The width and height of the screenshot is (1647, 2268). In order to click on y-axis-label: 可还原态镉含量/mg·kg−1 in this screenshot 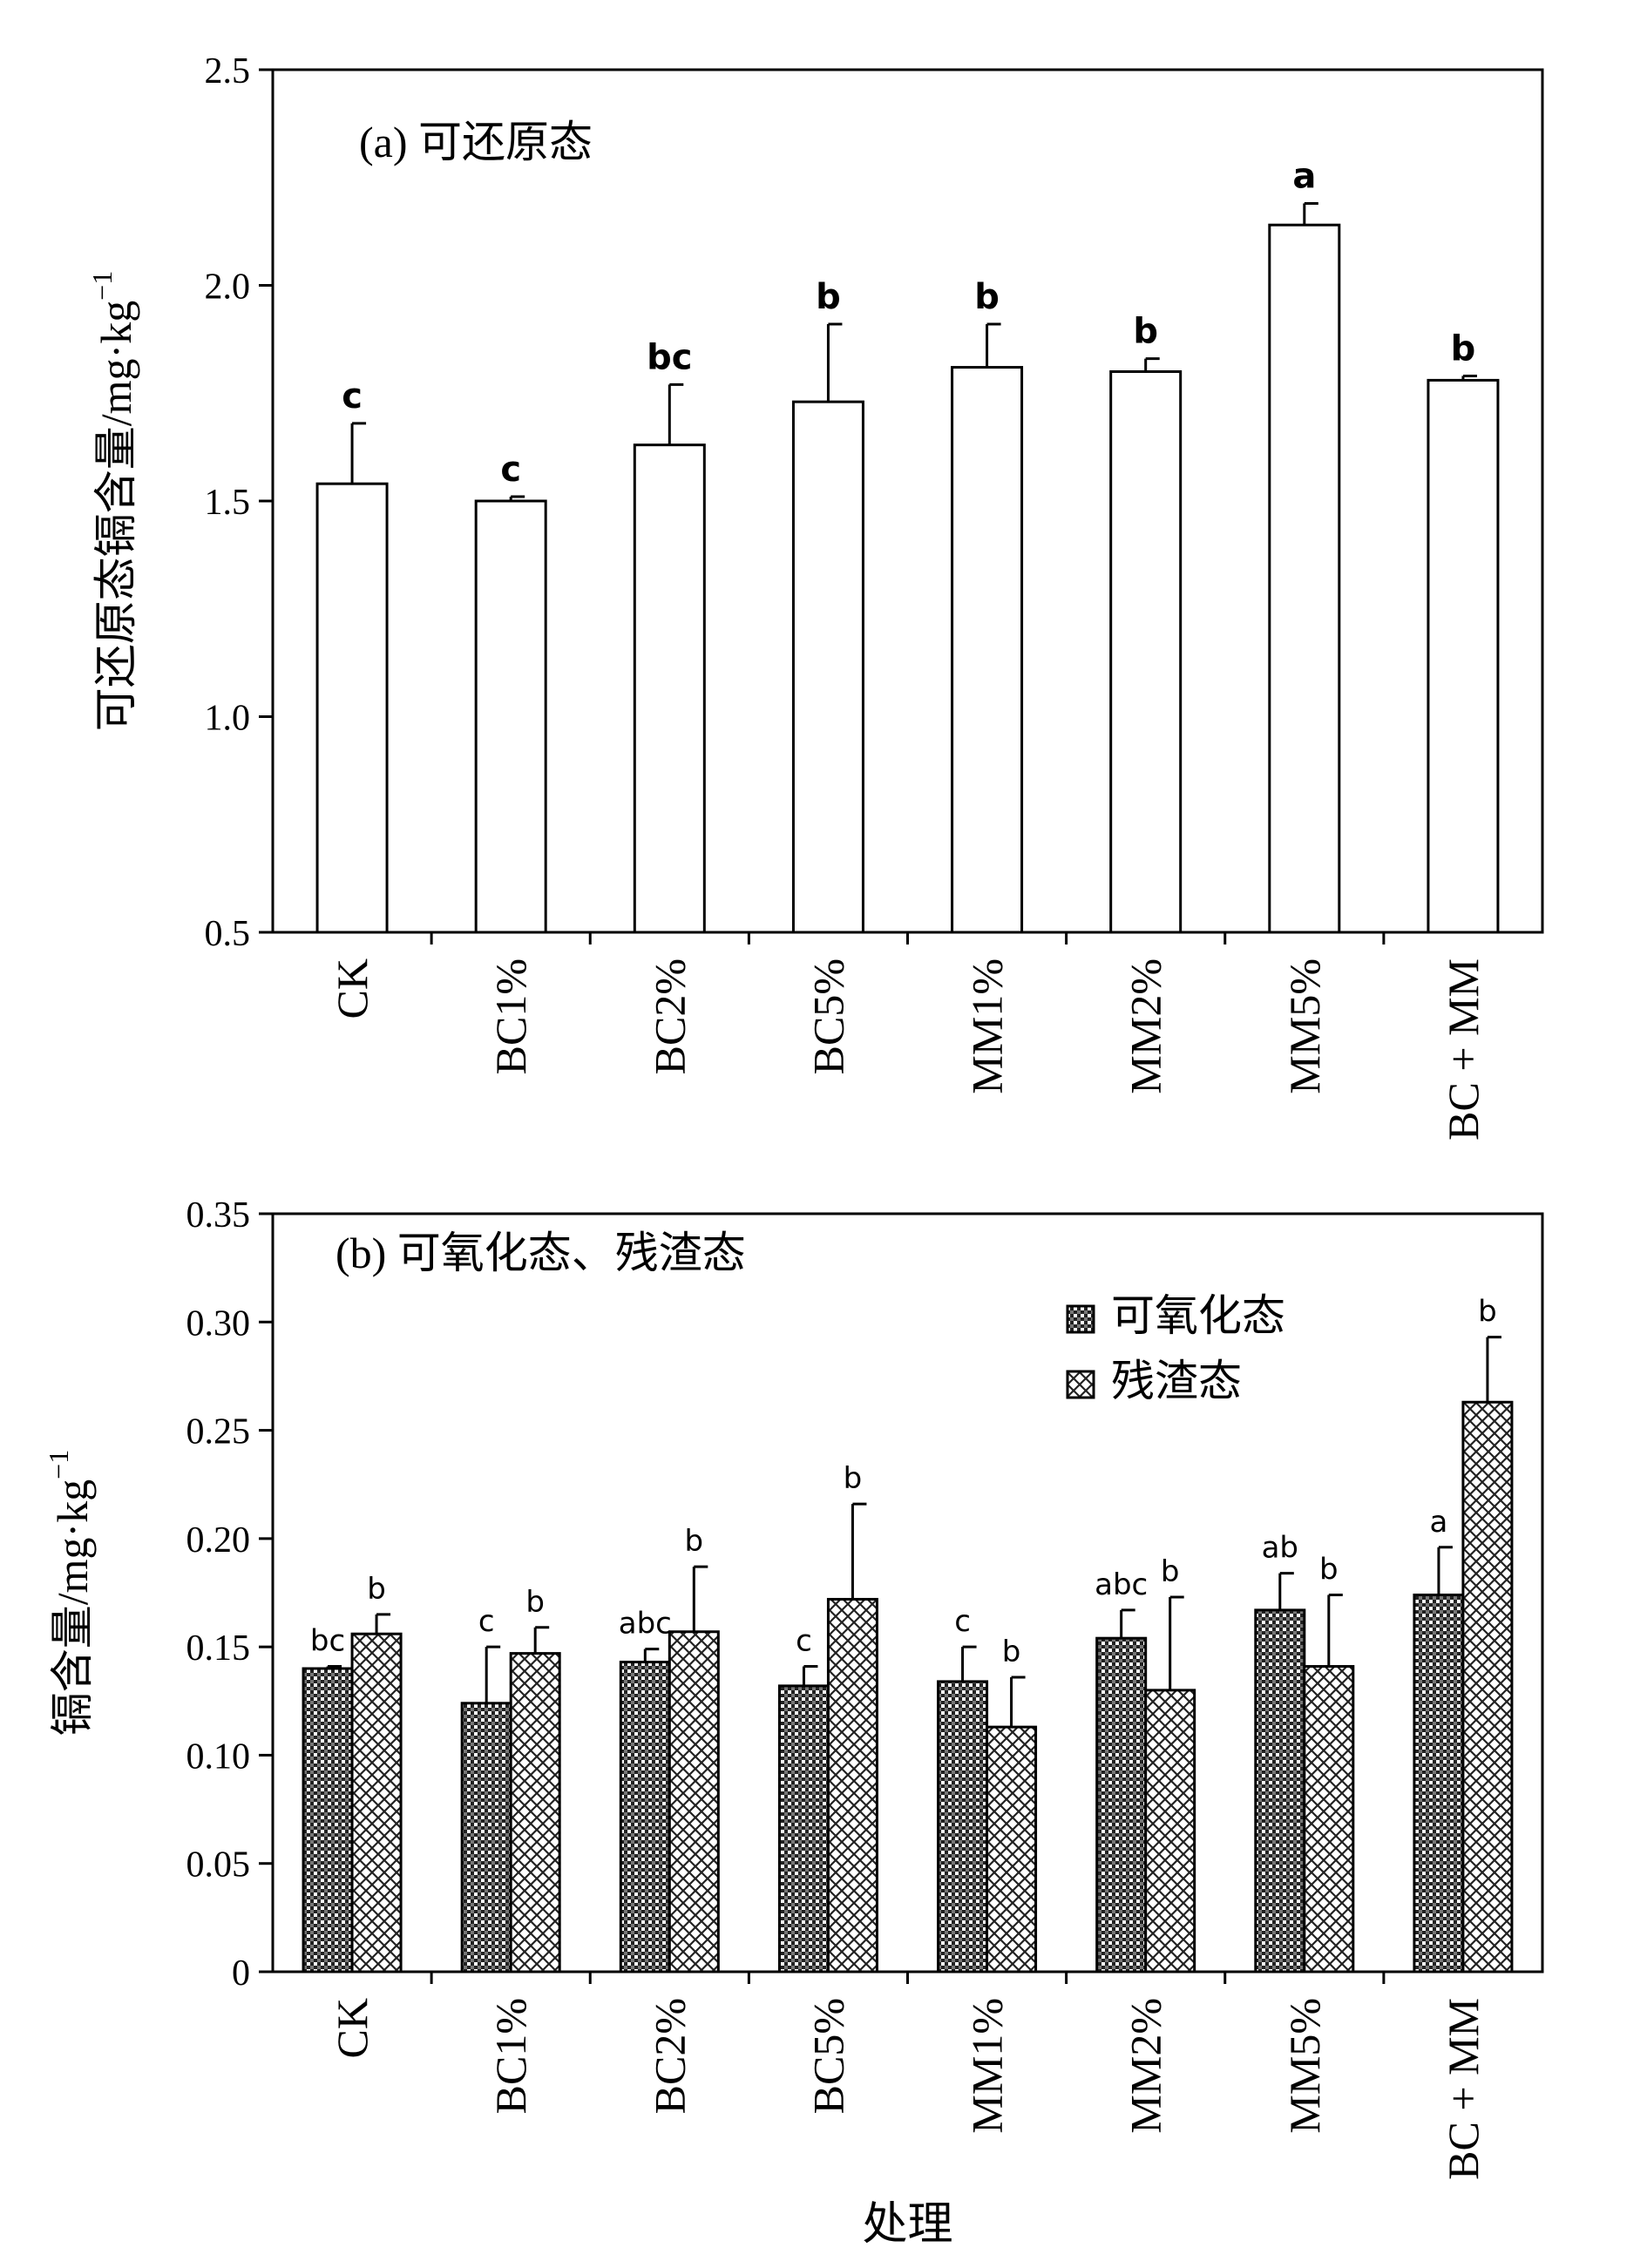, I will do `click(113, 501)`.